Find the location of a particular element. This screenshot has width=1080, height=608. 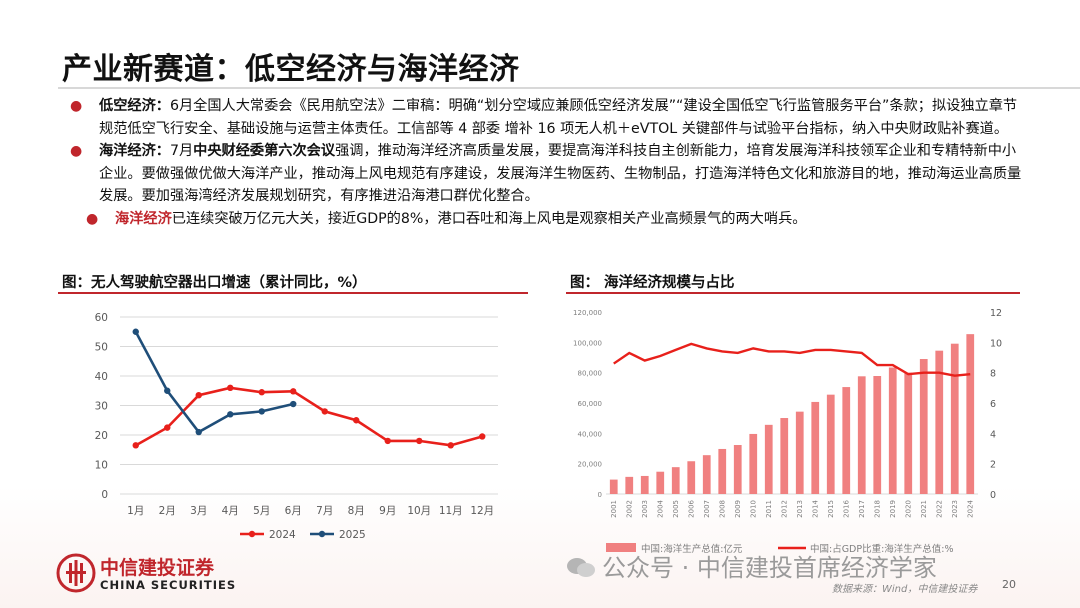

y-left-tick-label: 0 is located at coordinates (600, 495).